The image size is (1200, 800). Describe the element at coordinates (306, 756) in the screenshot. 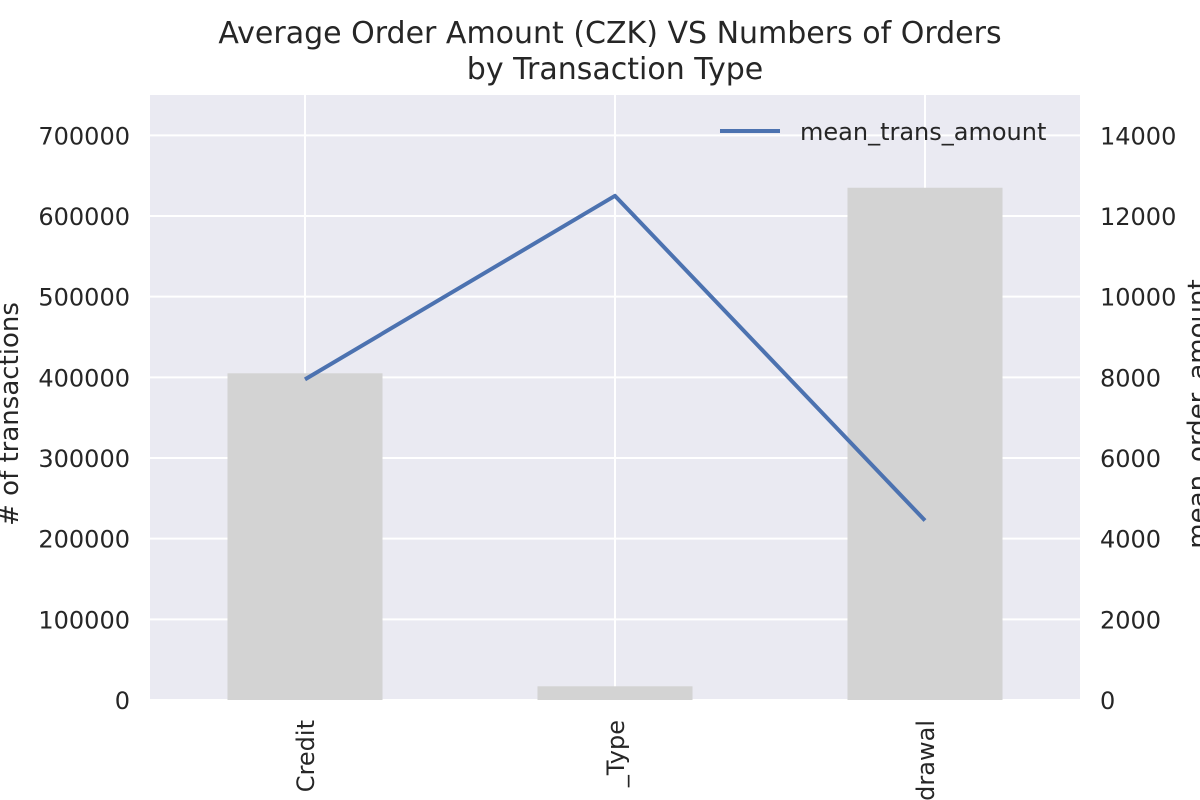

I see `x-tick-label: Credit` at that location.